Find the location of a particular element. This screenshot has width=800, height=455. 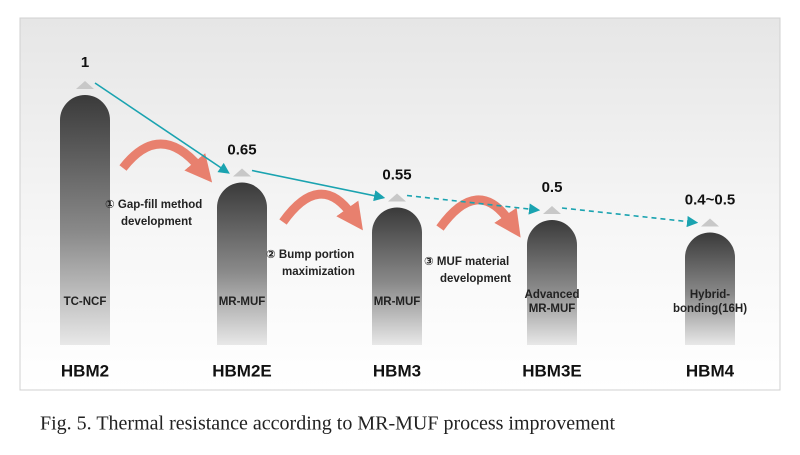

step-label: ① Gap-fill method is located at coordinates (153, 205).